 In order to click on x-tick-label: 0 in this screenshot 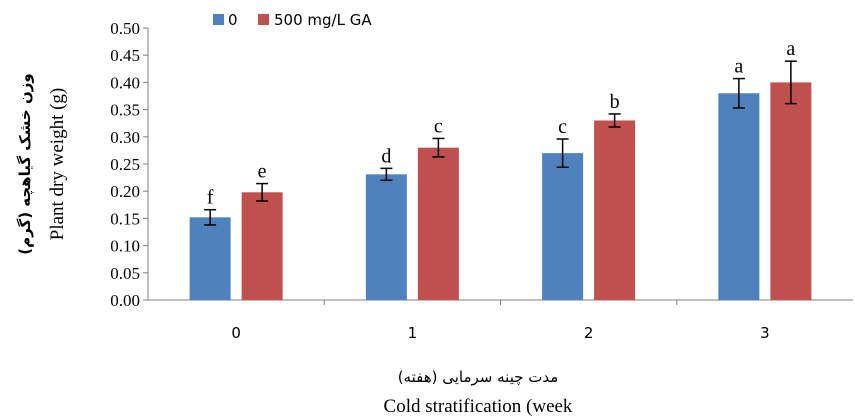, I will do `click(236, 333)`.